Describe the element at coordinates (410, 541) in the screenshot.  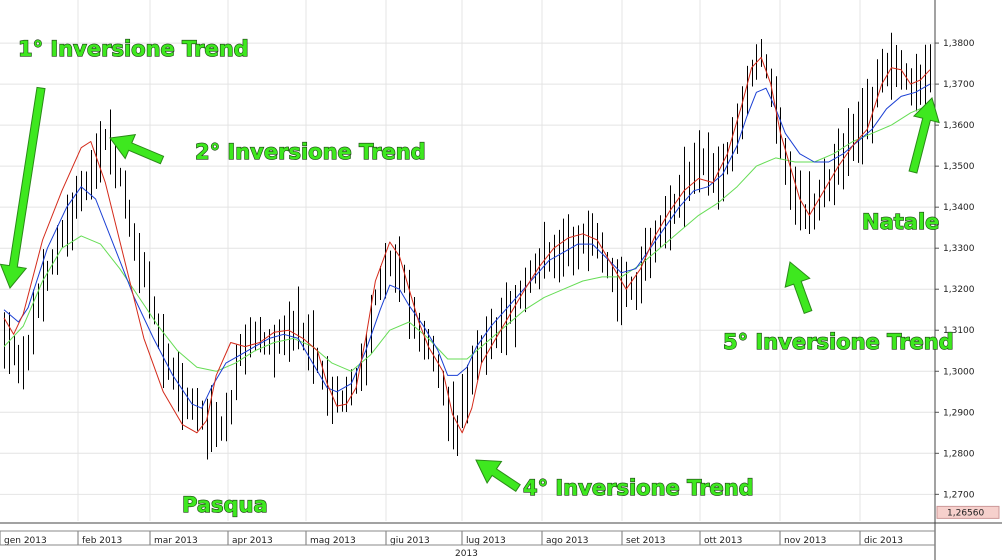
I see `x-tick-label: giu 2013` at that location.